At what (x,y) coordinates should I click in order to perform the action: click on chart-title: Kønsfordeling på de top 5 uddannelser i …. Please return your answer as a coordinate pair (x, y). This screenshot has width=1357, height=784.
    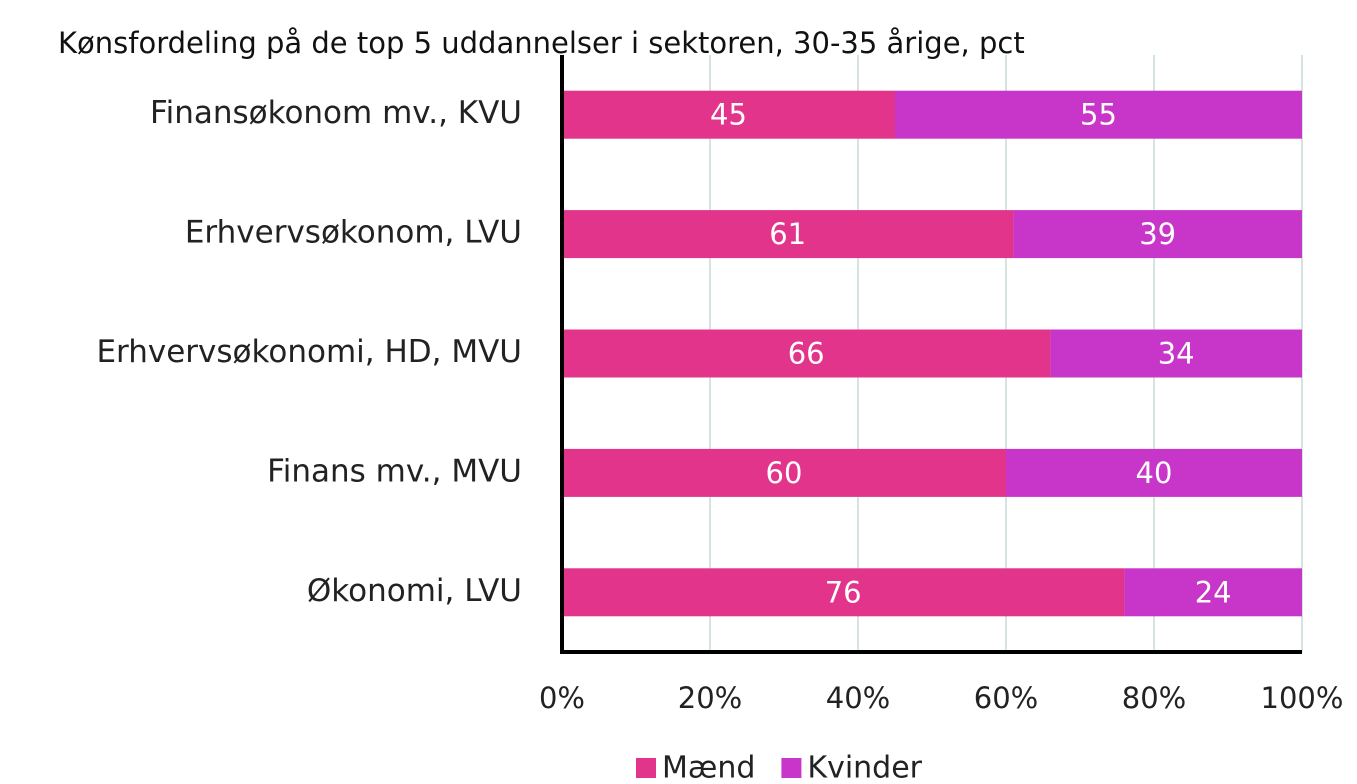
    Looking at the image, I should click on (541, 43).